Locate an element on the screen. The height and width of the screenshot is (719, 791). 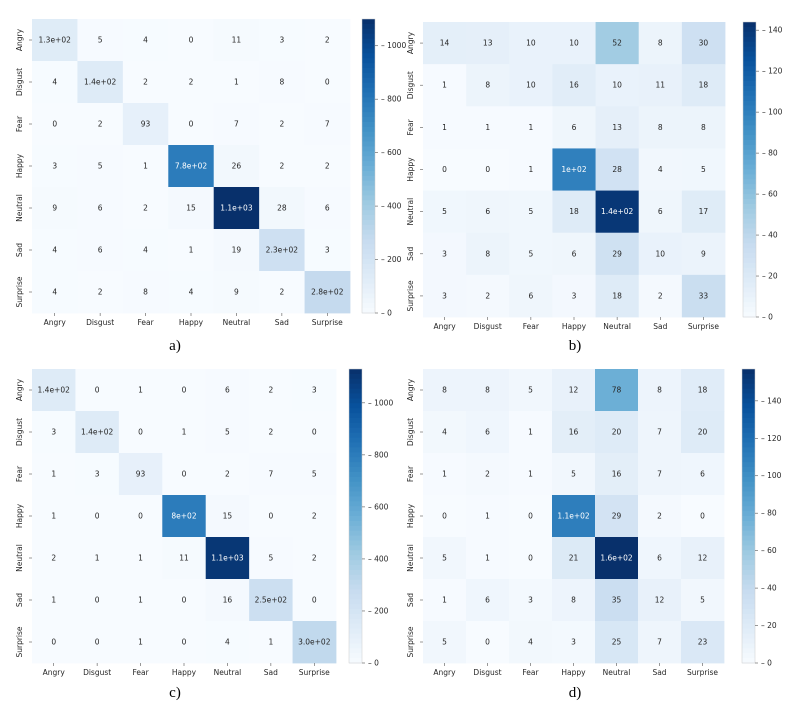
colorbar-tick-label: – 800 is located at coordinates (378, 454).